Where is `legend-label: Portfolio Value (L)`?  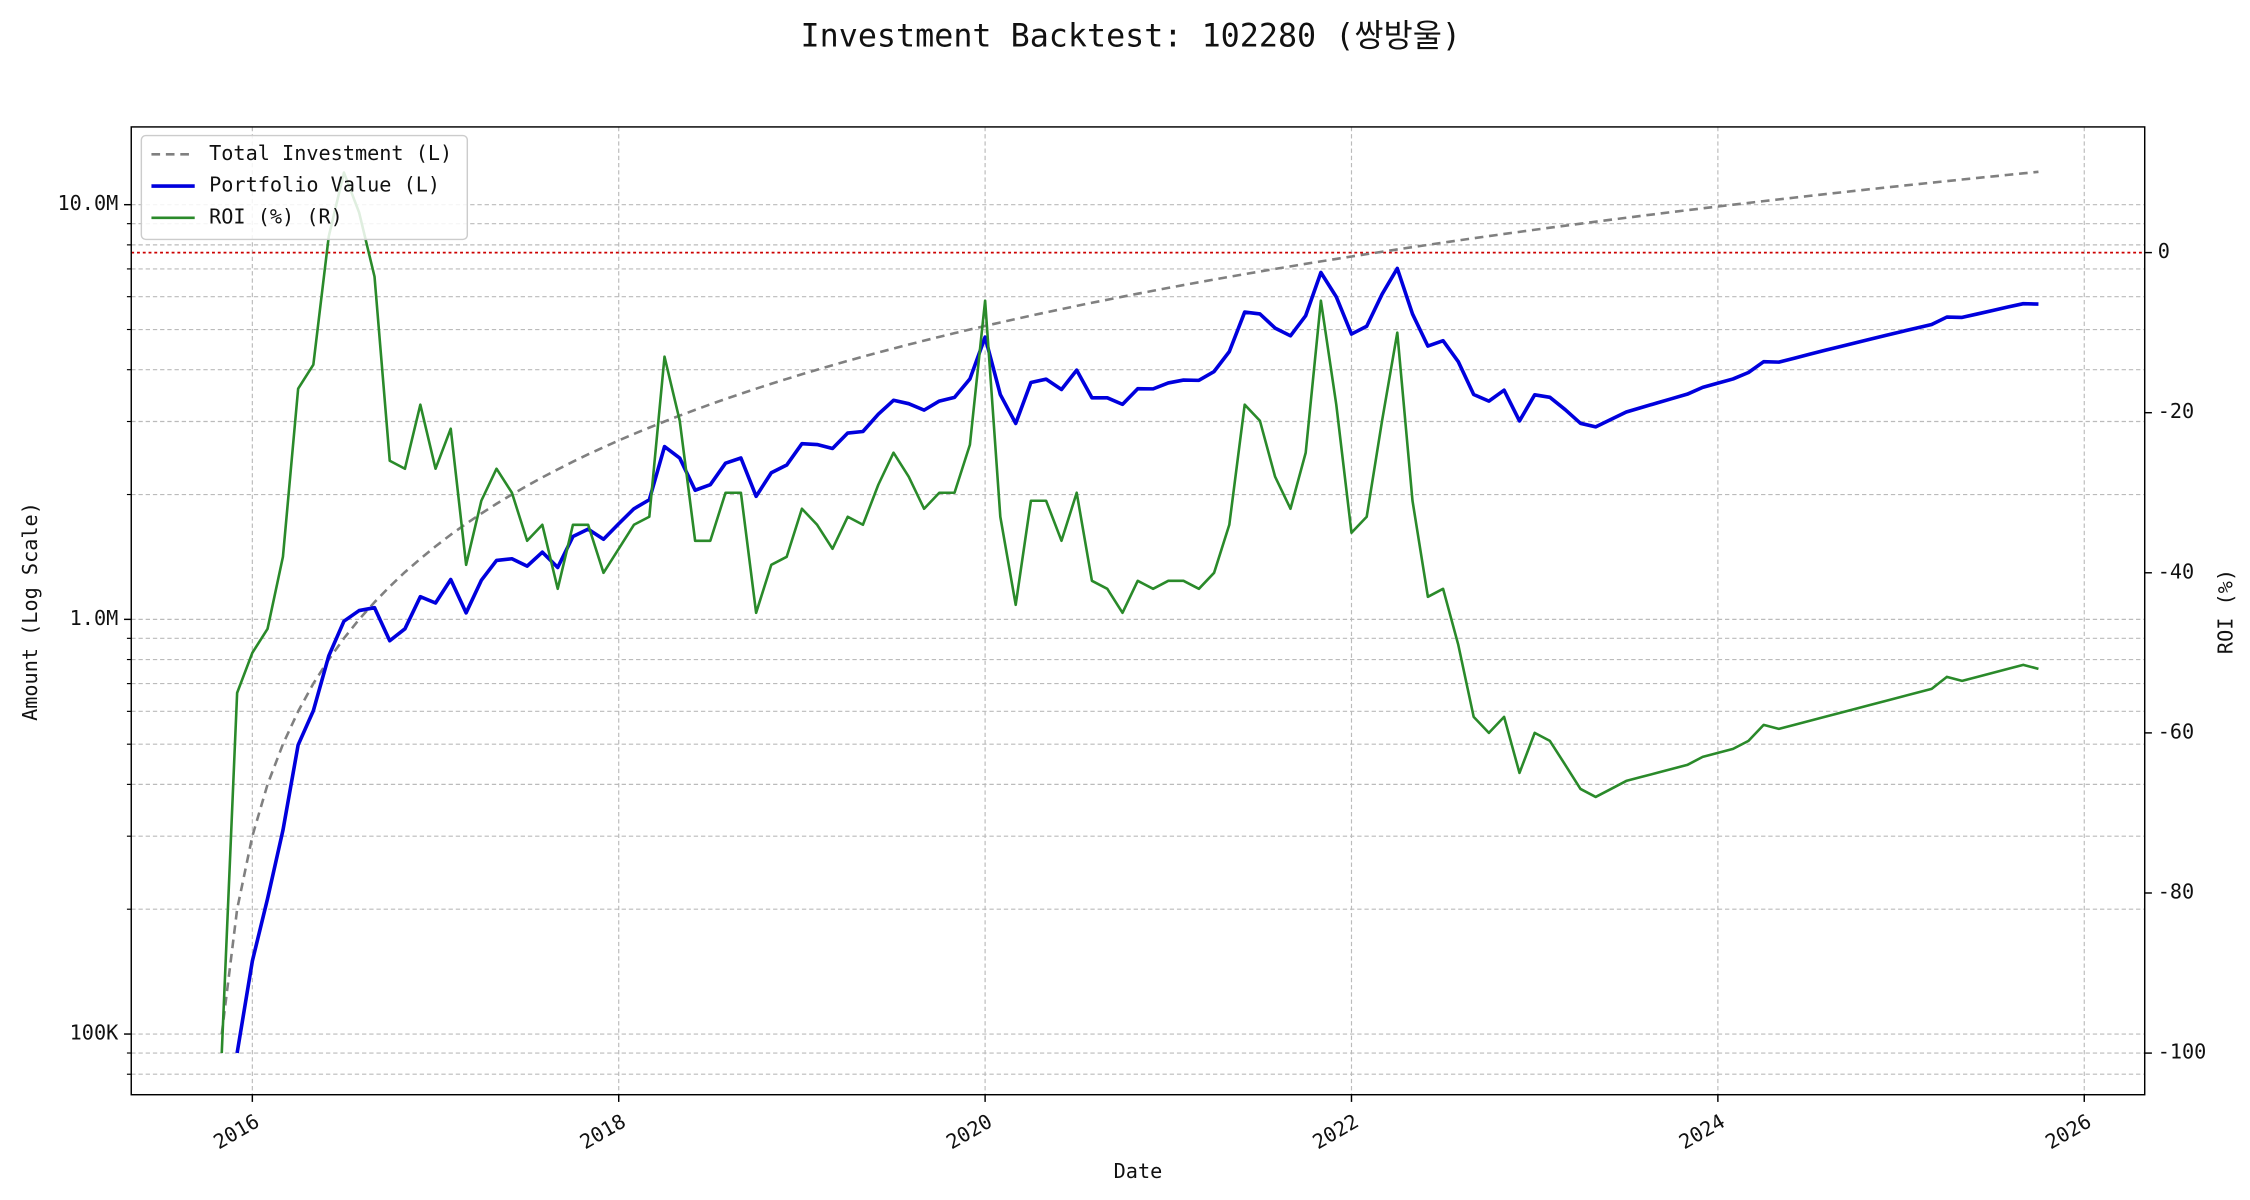 legend-label: Portfolio Value (L) is located at coordinates (324, 185).